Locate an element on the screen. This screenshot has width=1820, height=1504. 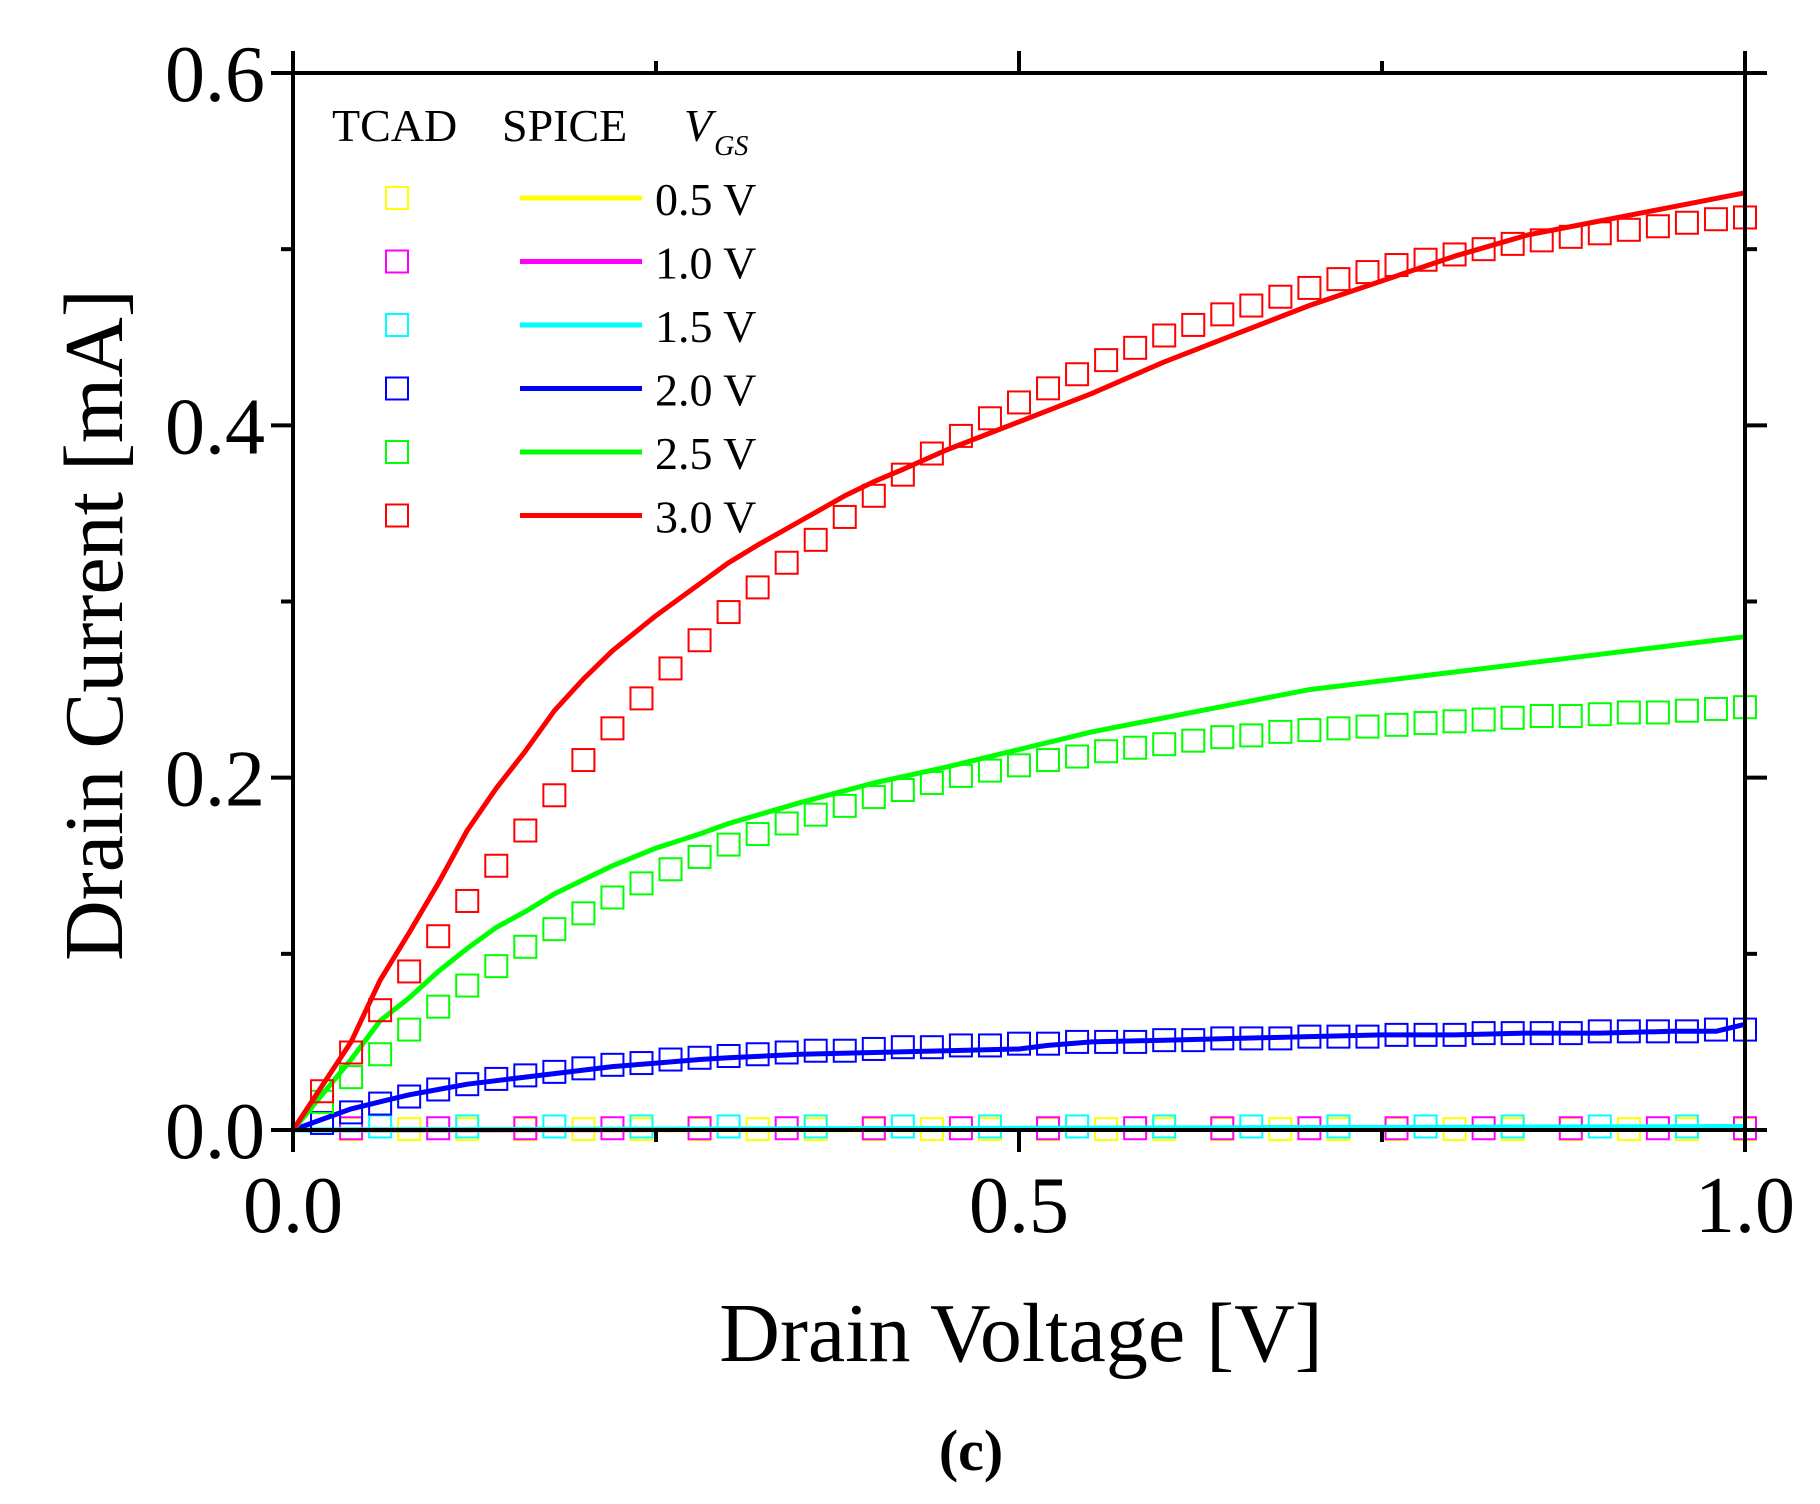
y-axis-title: Drain Current [mA] is located at coordinates (94, 625).